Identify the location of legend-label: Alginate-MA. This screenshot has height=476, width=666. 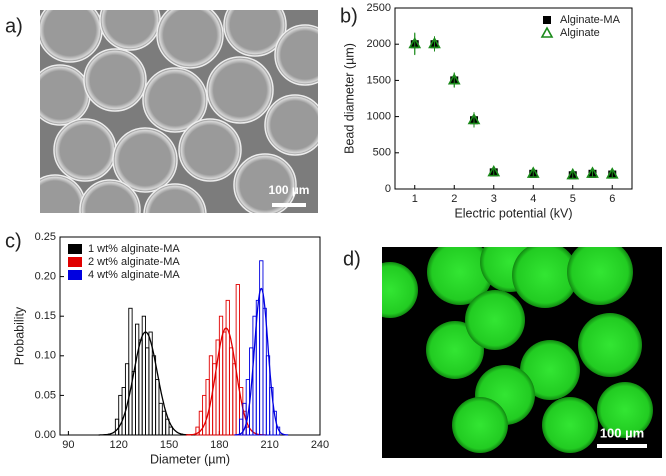
(590, 20).